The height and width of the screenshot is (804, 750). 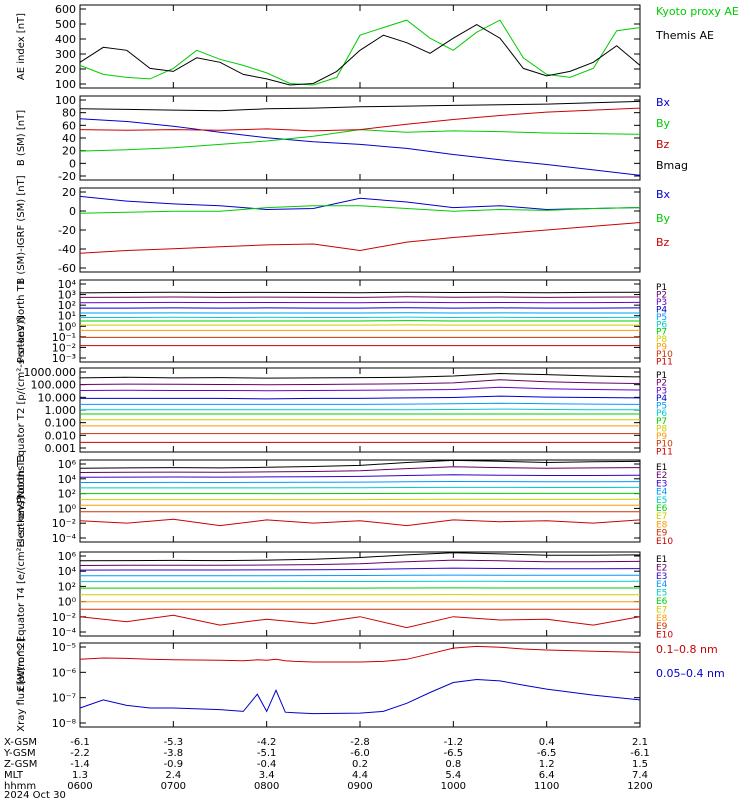 I want to click on orbit-value: 5.4, so click(x=453, y=775).